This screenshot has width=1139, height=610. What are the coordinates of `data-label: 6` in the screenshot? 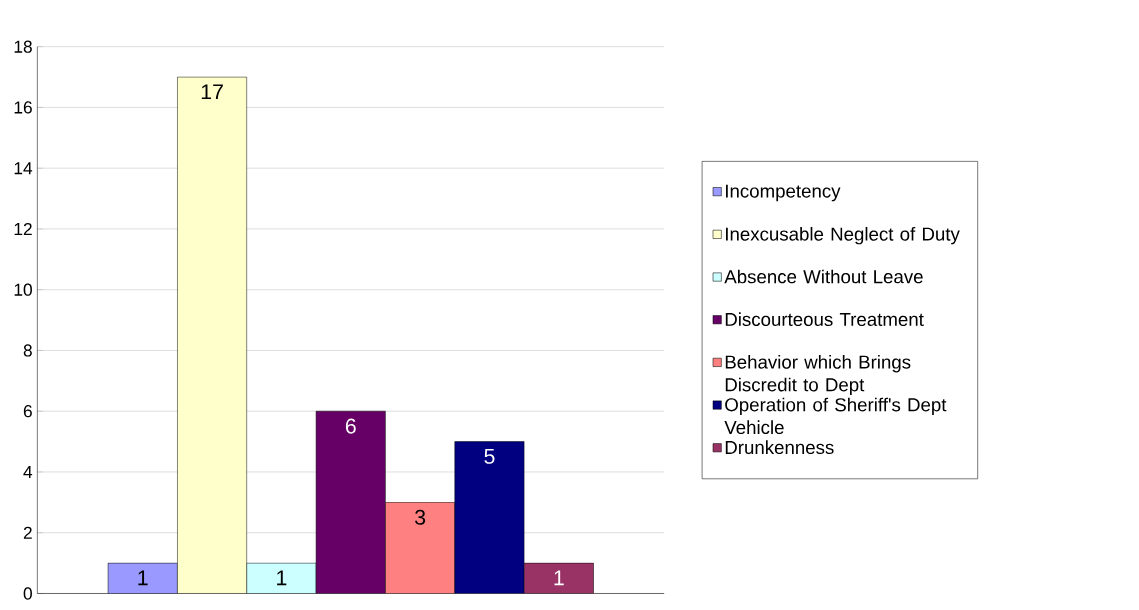 It's located at (350, 426).